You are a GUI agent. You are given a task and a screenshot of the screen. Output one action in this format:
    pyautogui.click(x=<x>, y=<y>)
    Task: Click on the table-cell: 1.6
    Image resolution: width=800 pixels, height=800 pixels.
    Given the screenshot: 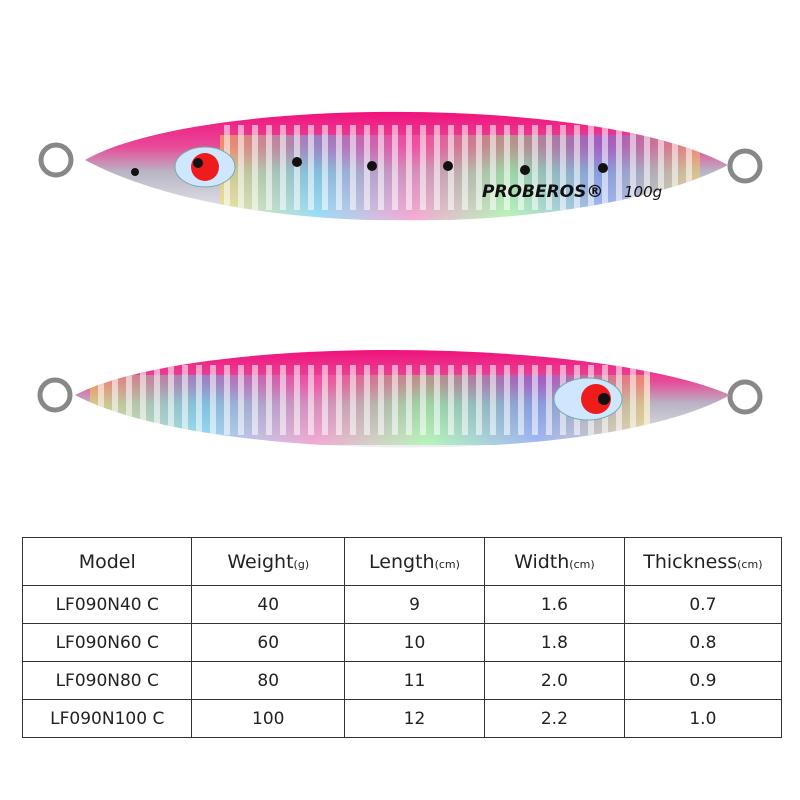 What is the action you would take?
    pyautogui.click(x=554, y=604)
    